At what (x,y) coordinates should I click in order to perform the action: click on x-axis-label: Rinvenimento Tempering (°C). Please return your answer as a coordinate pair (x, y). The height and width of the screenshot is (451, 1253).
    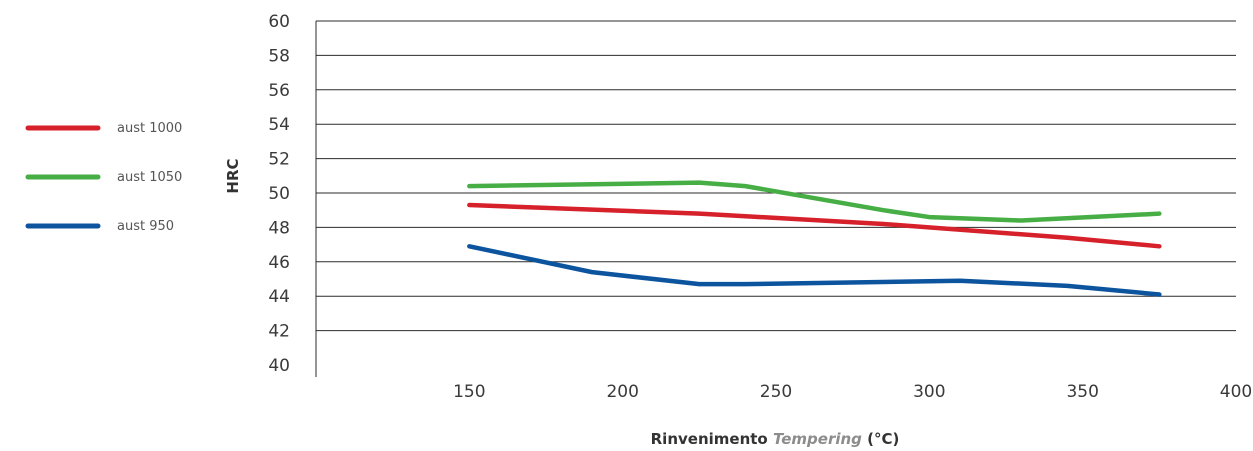
    Looking at the image, I should click on (775, 439).